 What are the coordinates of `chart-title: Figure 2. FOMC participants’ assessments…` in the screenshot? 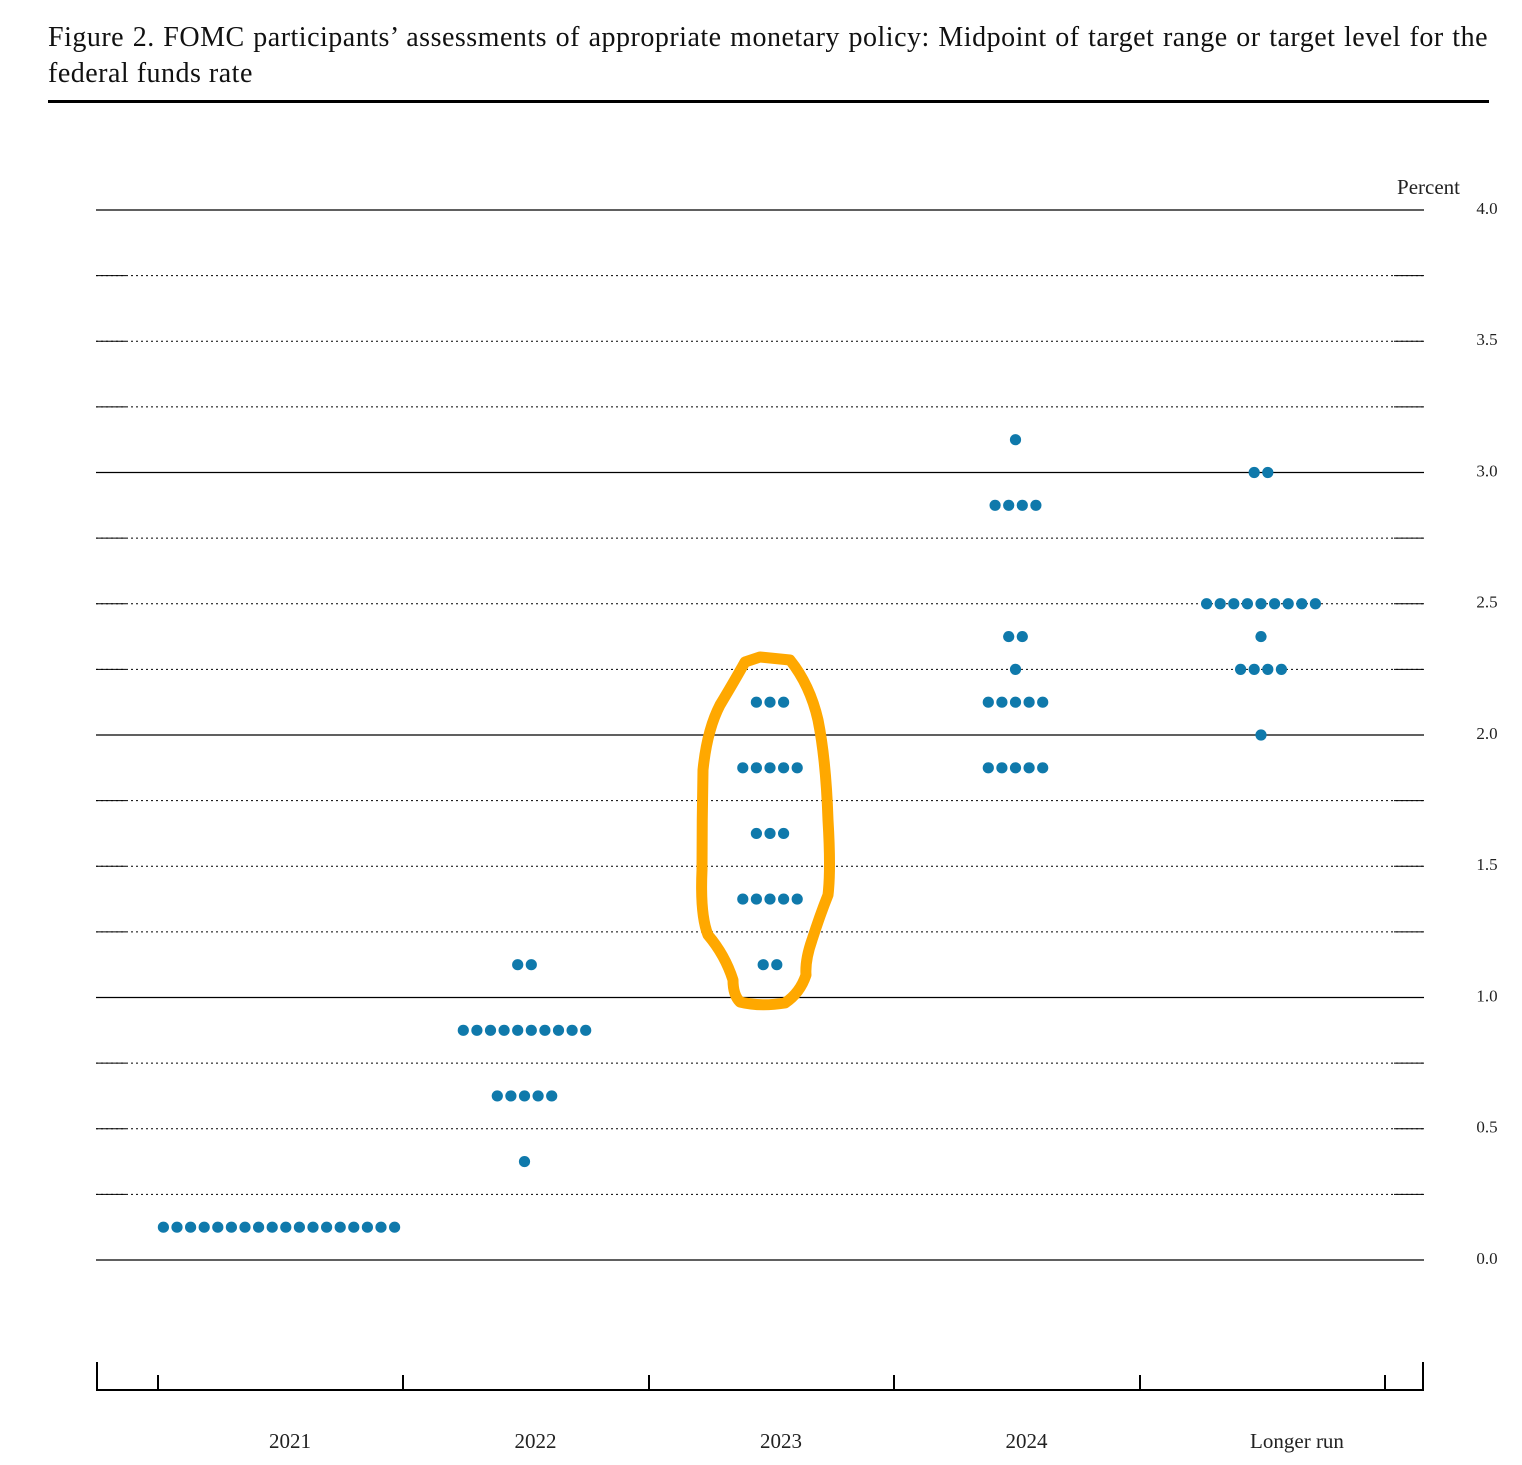 It's located at (768, 55).